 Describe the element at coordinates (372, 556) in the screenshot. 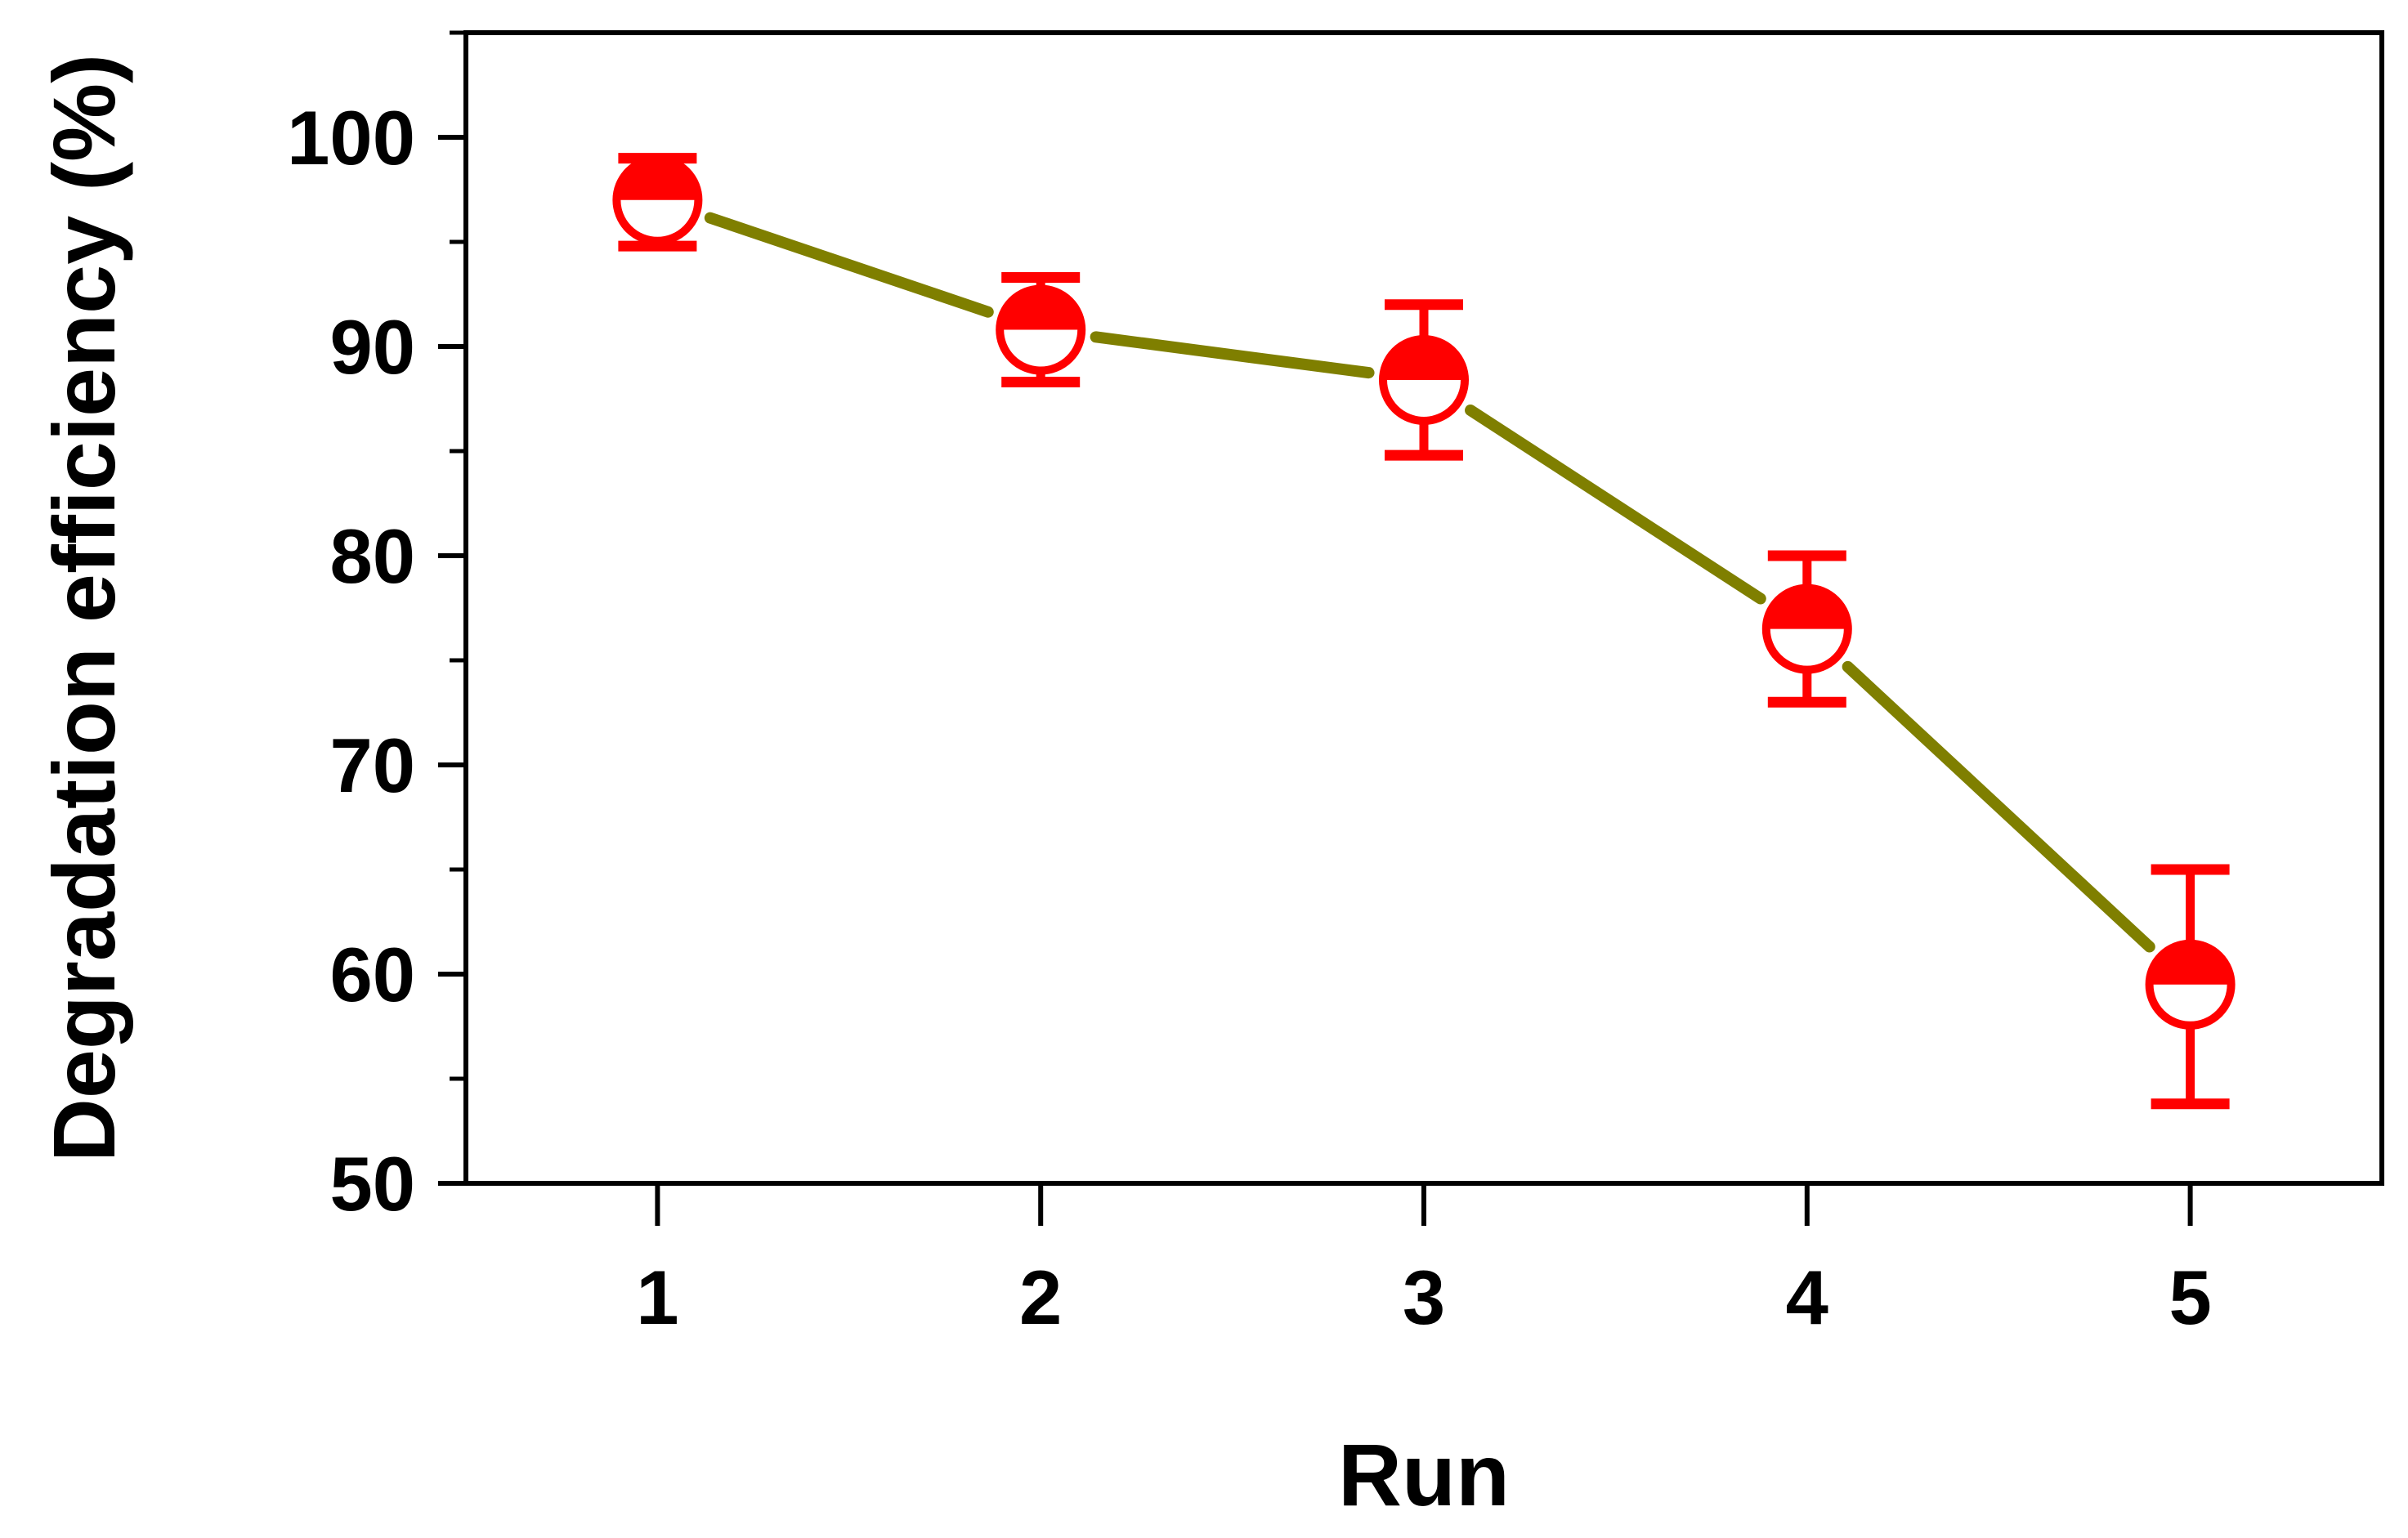

I see `y-tick-label: 80` at that location.